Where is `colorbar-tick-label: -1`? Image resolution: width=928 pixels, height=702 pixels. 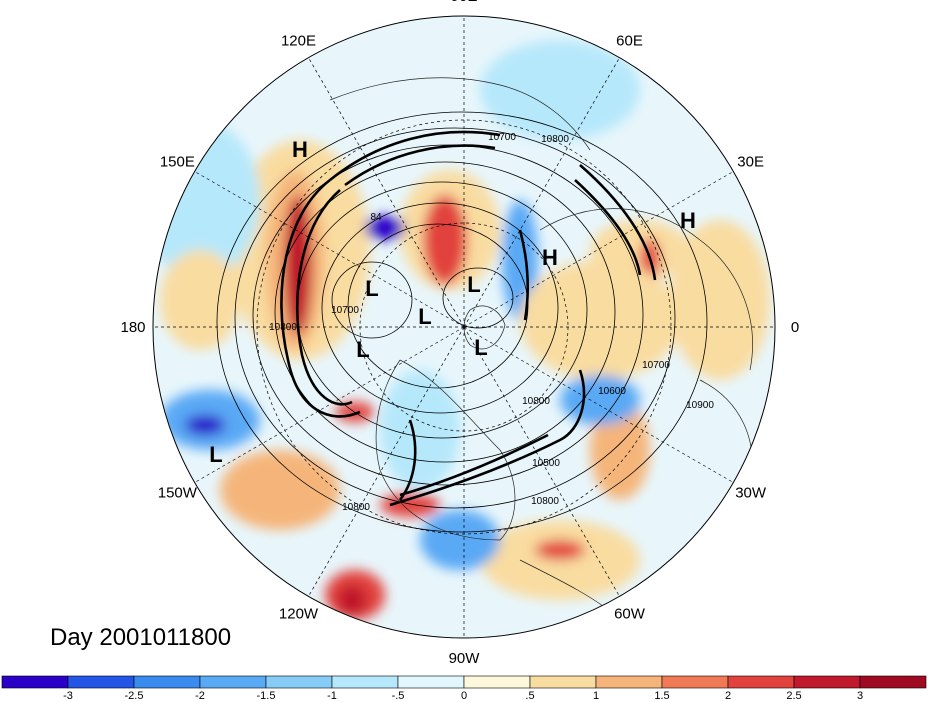
colorbar-tick-label: -1 is located at coordinates (332, 696).